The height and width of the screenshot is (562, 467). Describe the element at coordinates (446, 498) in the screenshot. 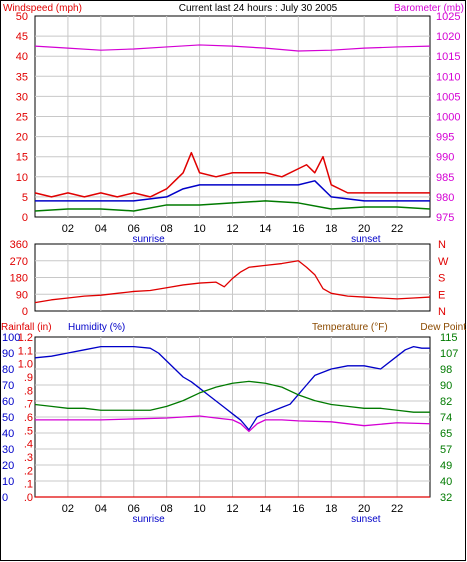

I see `temperature-ytick-label: 32` at that location.